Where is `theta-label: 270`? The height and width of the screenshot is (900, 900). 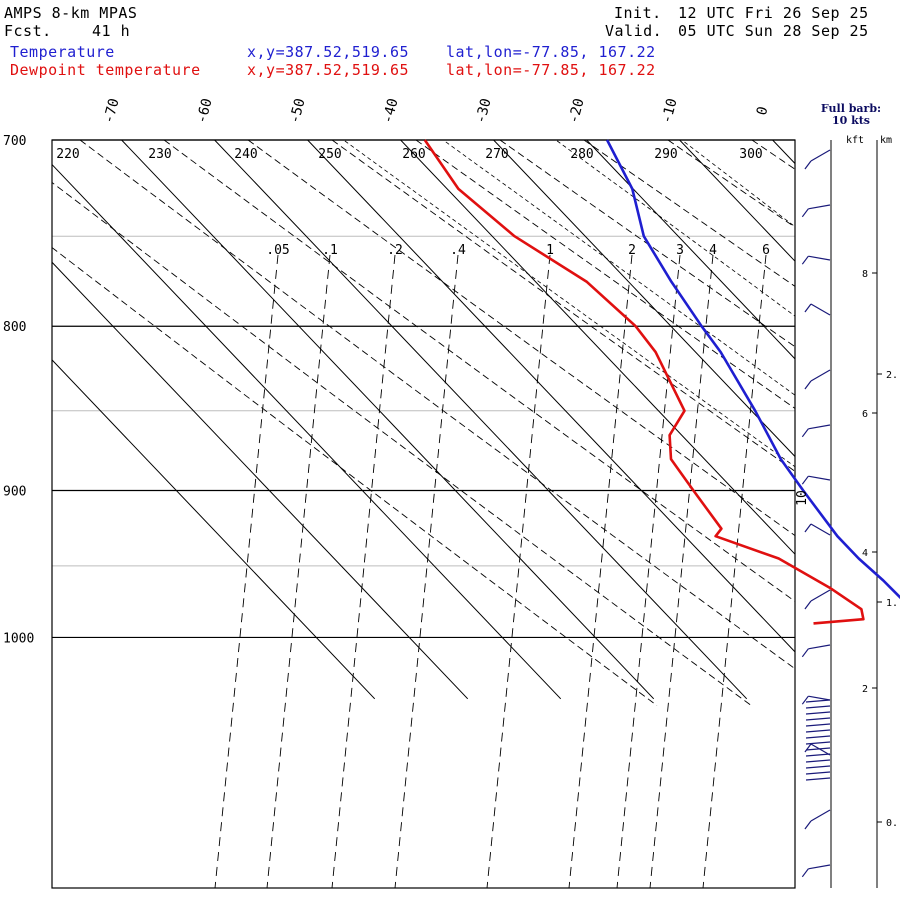
theta-label: 270 is located at coordinates (496, 154).